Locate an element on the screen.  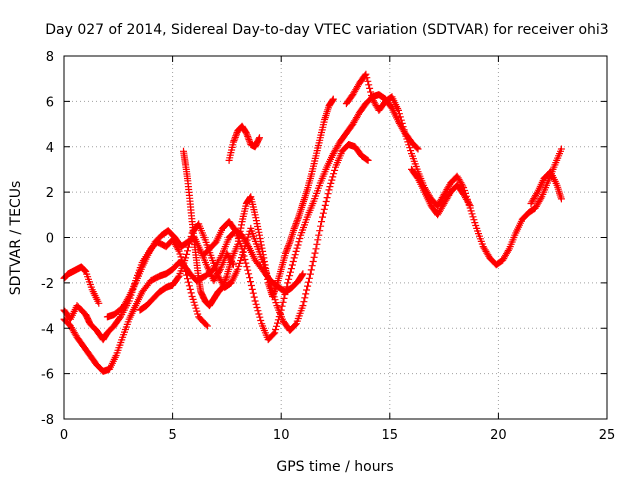
series-points-track-k is located at coordinates (546, 187).